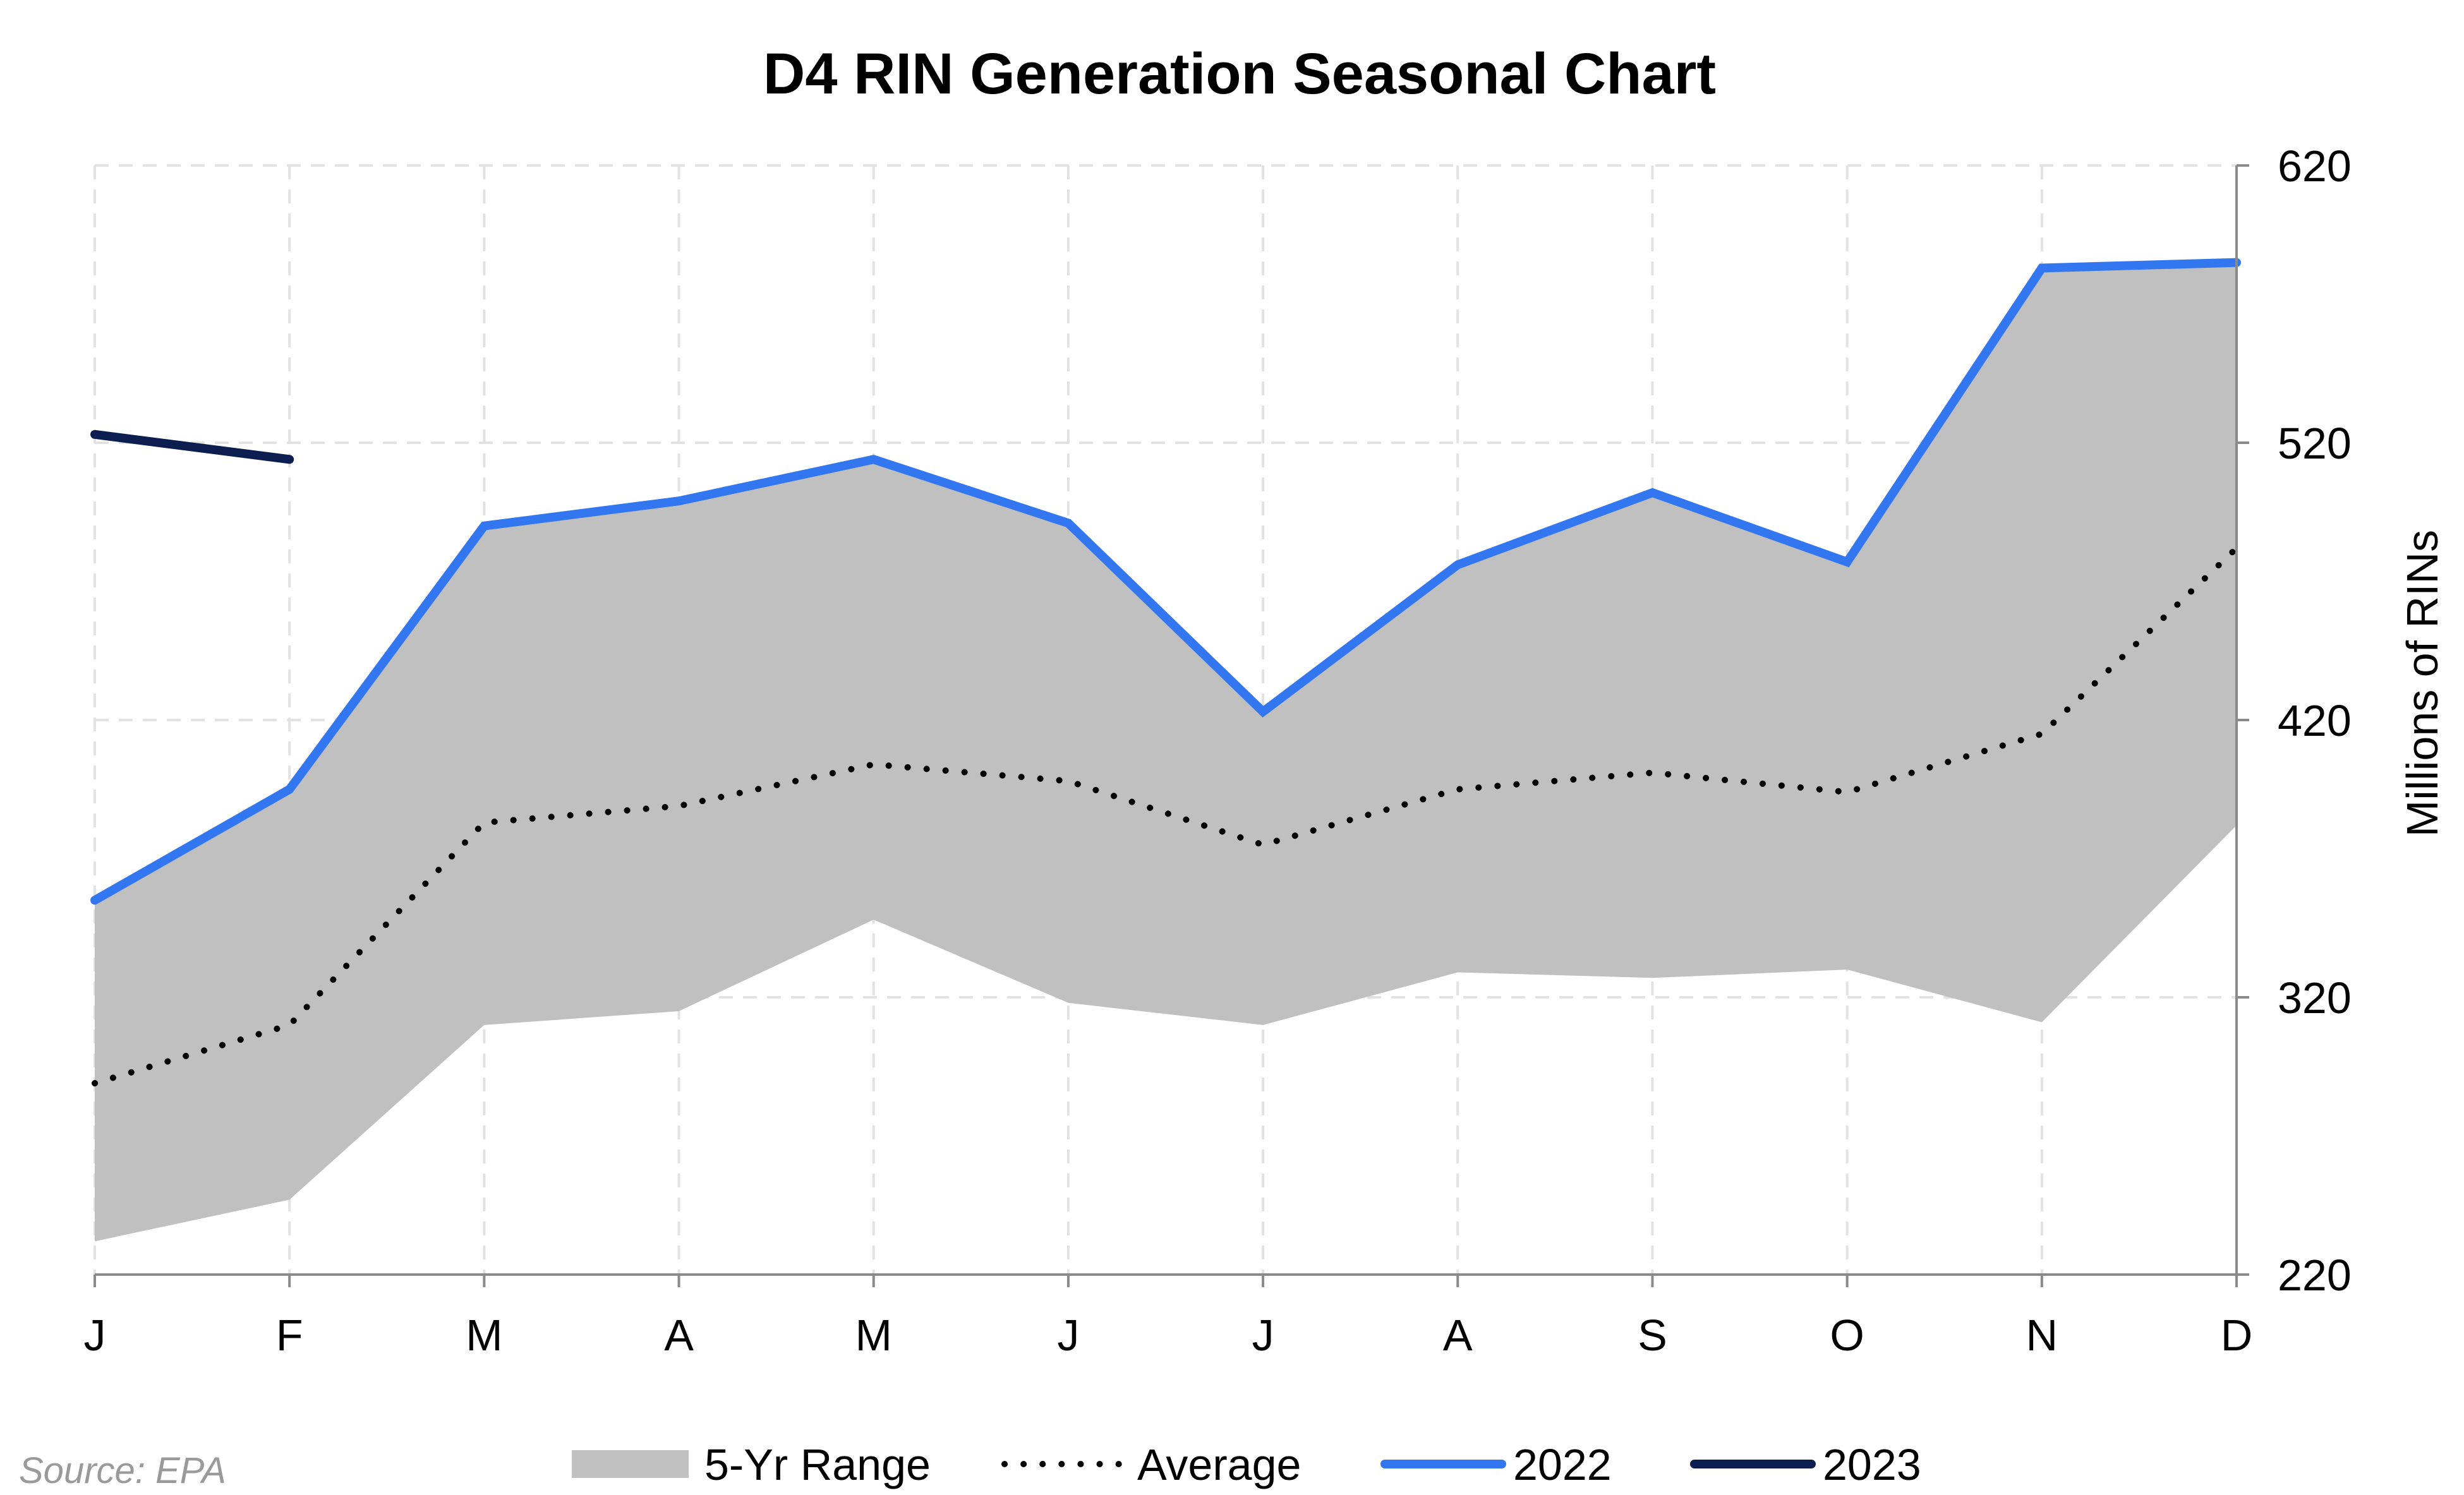 The image size is (2464, 1495). I want to click on y-tick-label: 420, so click(2315, 720).